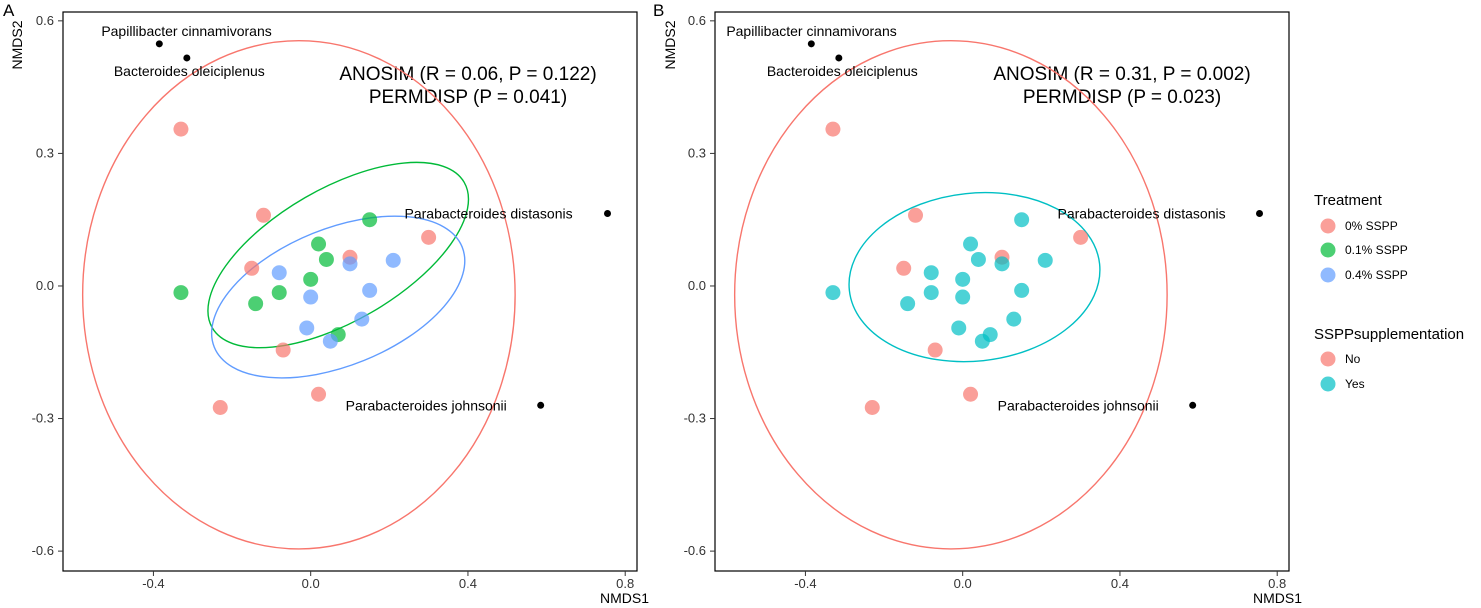  I want to click on legend-item: 0.4% SSPP, so click(1364, 275).